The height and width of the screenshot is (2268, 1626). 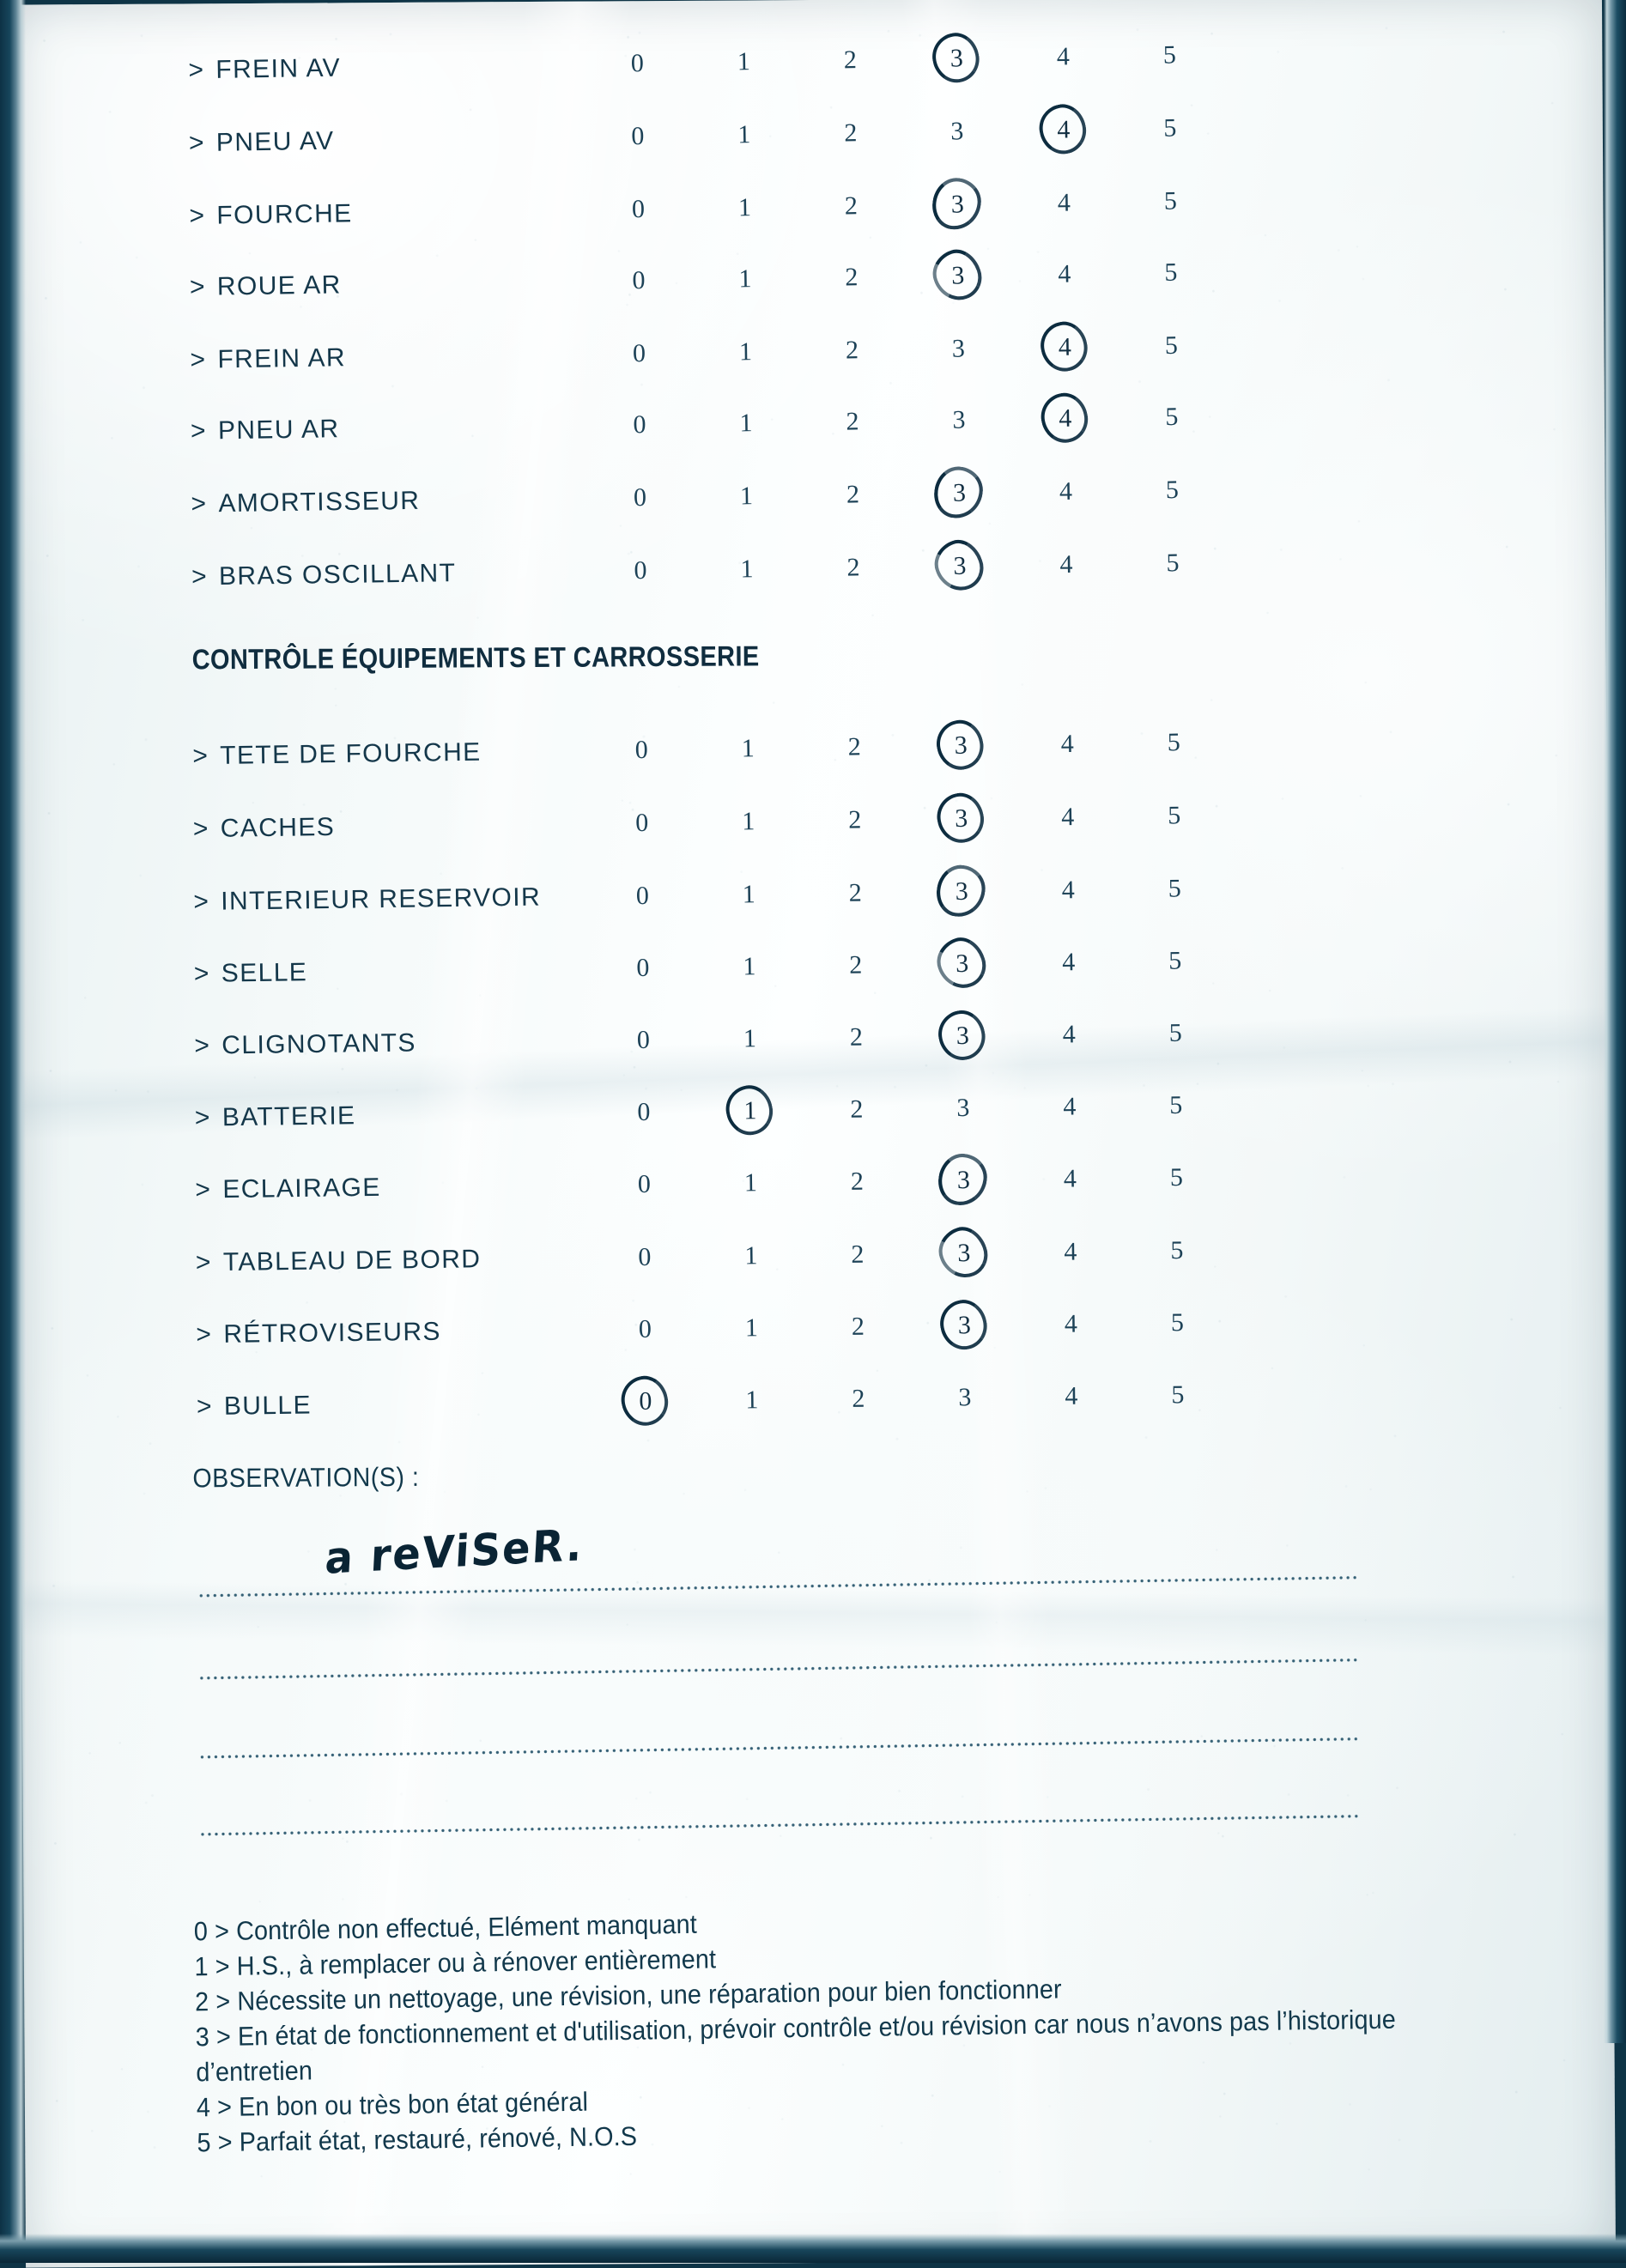 What do you see at coordinates (646, 1401) in the screenshot?
I see `rating-option-selected: 0` at bounding box center [646, 1401].